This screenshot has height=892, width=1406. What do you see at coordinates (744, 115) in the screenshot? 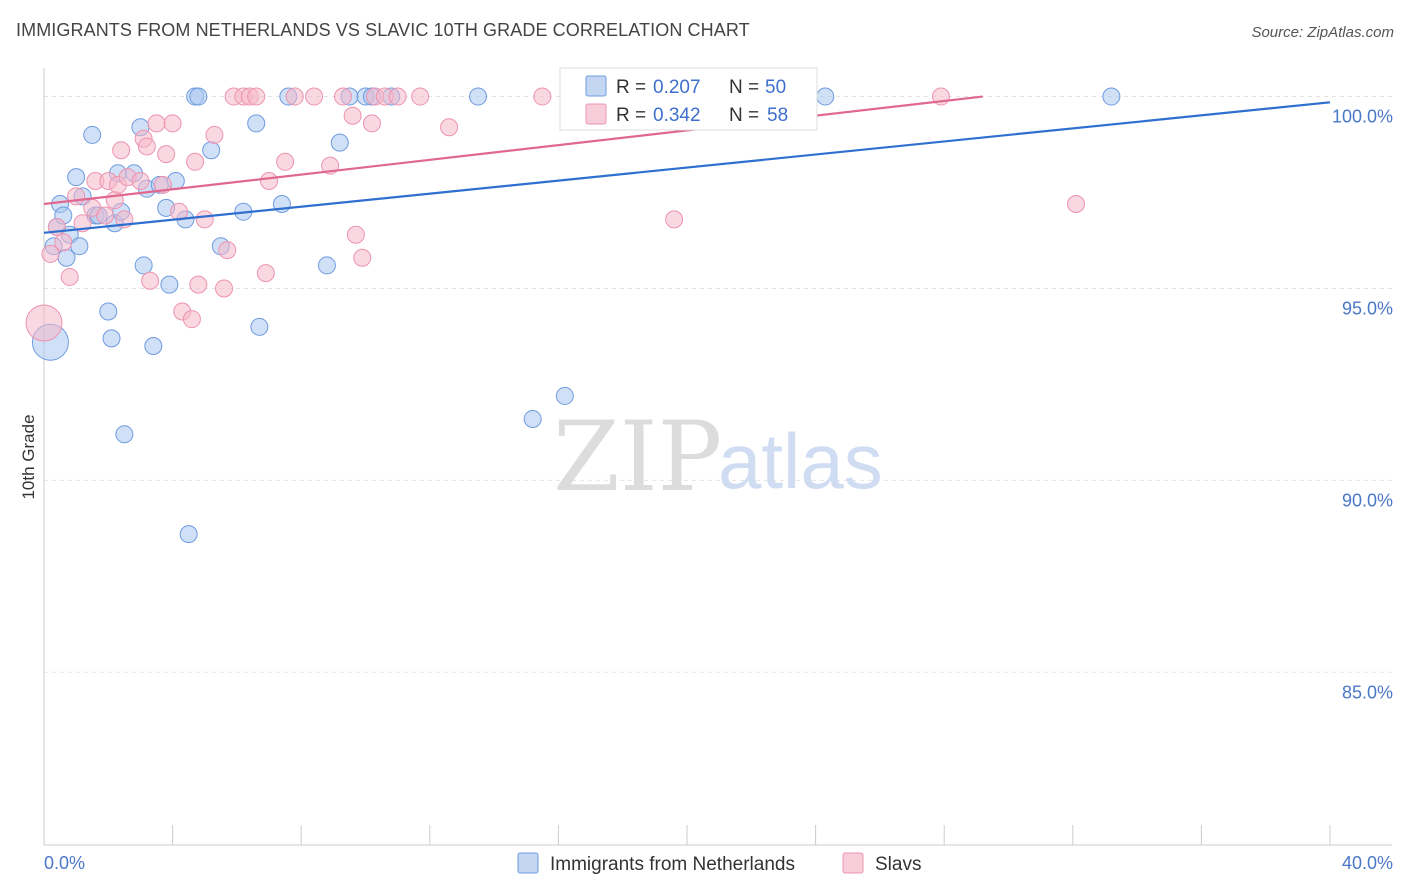
I see `legend-n-label-pink: N =` at bounding box center [744, 115].